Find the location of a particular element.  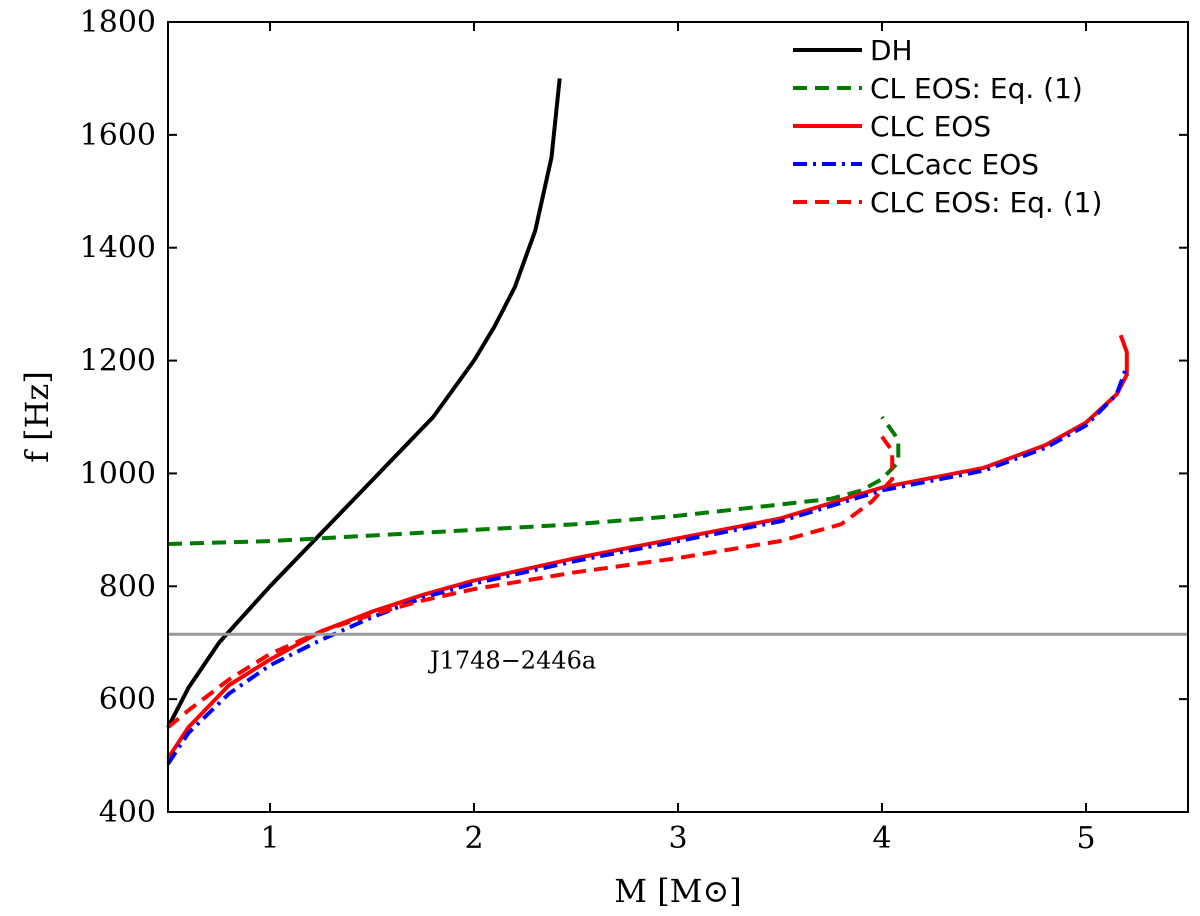

x-tick-label: 5 is located at coordinates (1085, 838).